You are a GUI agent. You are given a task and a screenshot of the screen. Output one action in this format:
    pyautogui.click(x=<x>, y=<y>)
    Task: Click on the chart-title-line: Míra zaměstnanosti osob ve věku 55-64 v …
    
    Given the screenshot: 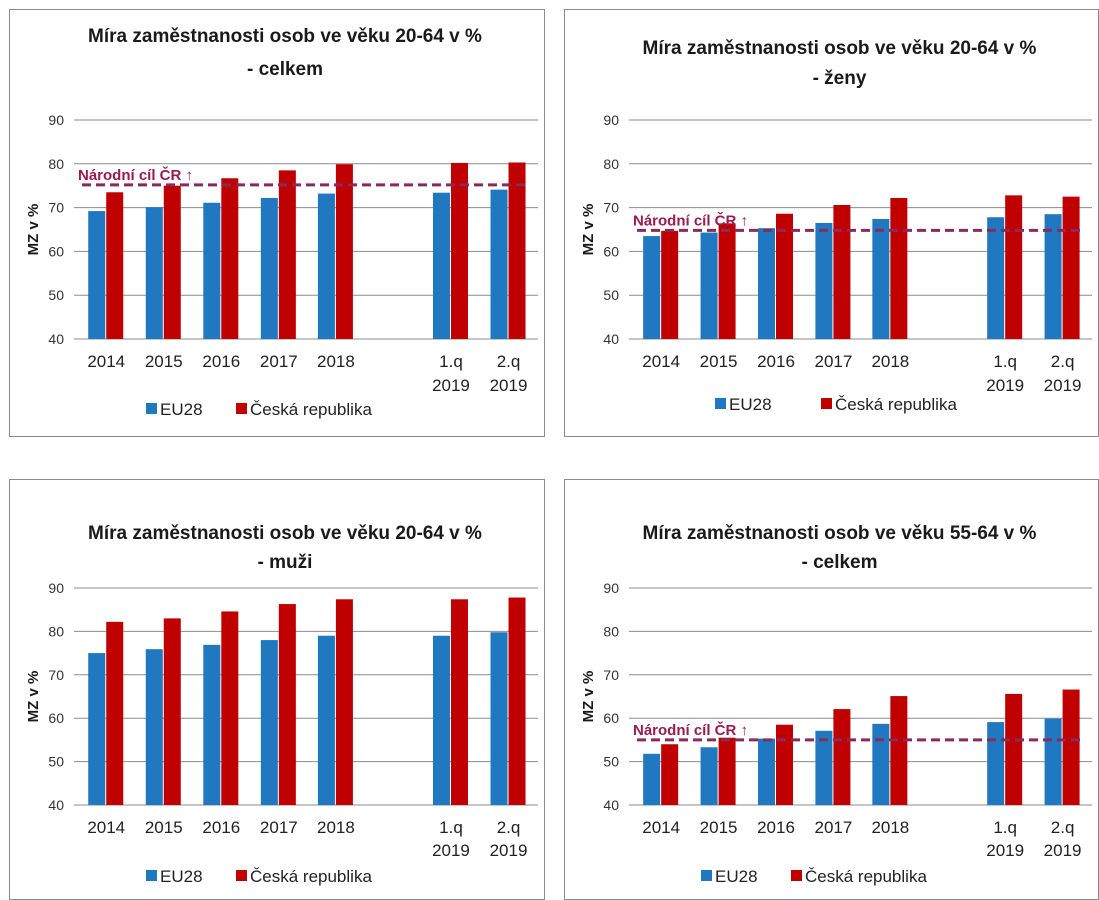 What is the action you would take?
    pyautogui.click(x=840, y=533)
    